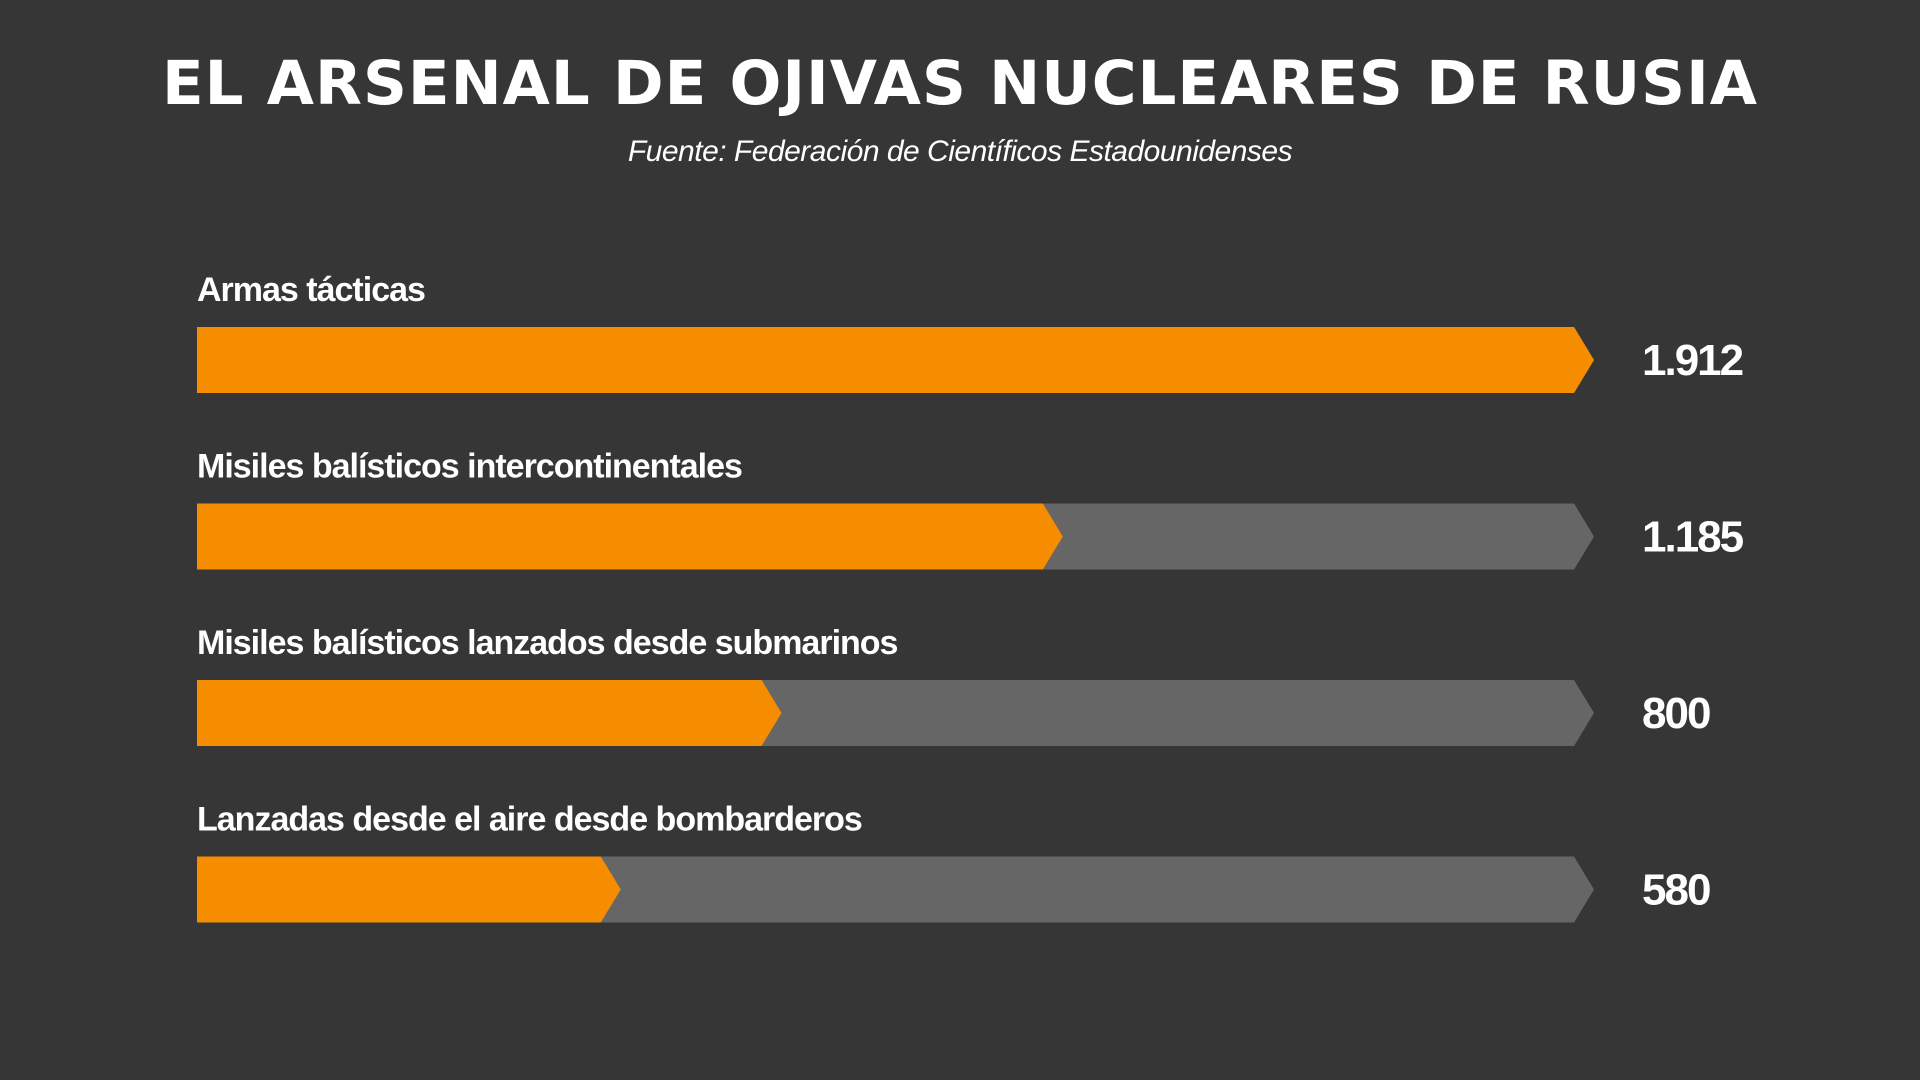  What do you see at coordinates (1692, 360) in the screenshot?
I see `value-label: 1.912` at bounding box center [1692, 360].